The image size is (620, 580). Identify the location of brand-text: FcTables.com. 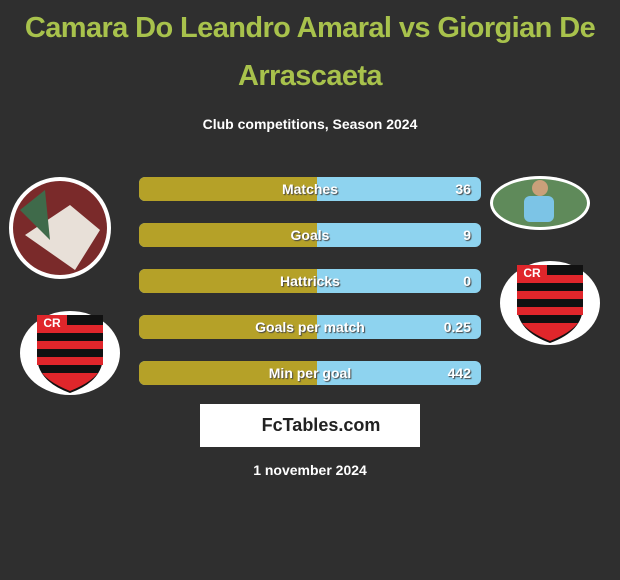
(321, 425).